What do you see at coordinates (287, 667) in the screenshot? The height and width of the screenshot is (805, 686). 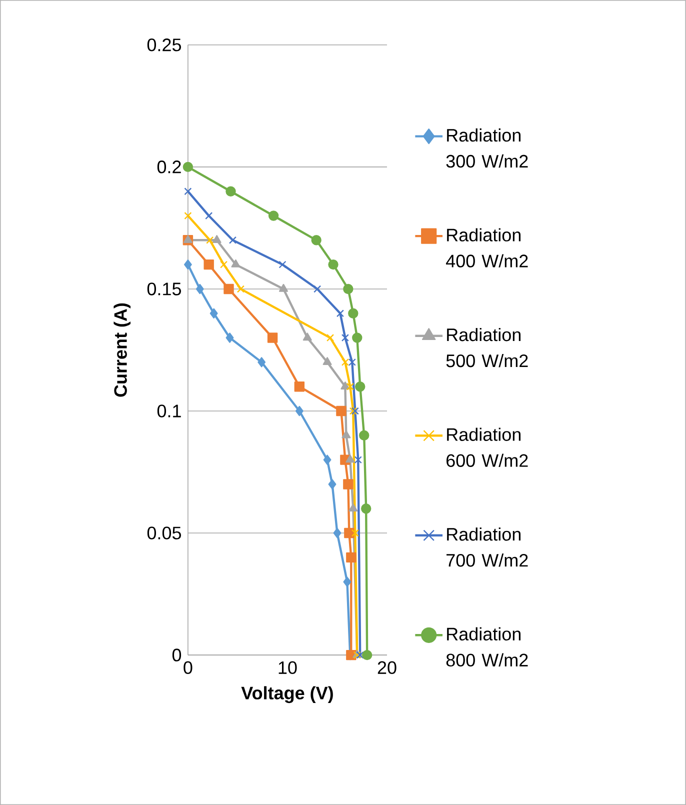 I see `x-tick-label: 10` at bounding box center [287, 667].